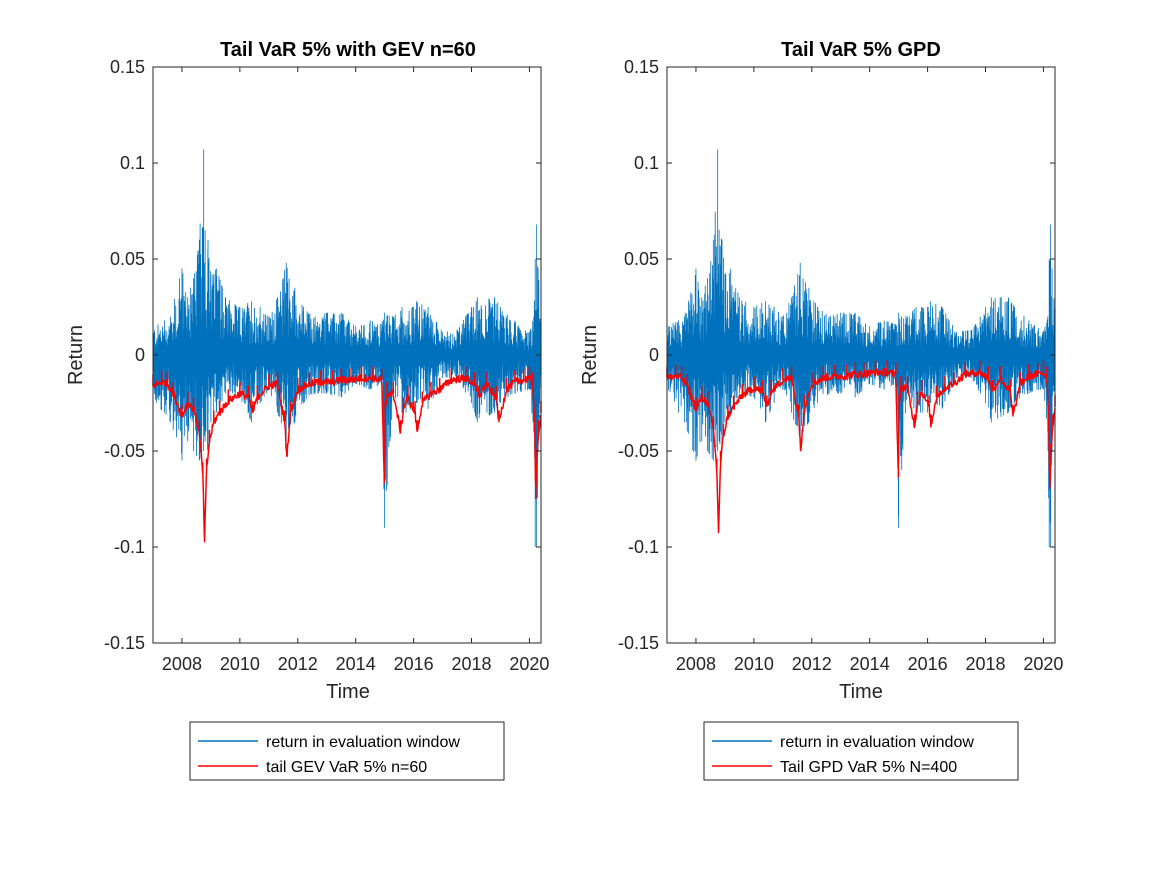 The height and width of the screenshot is (875, 1167). I want to click on right-y-tick-label: 0.15, so click(641, 67).